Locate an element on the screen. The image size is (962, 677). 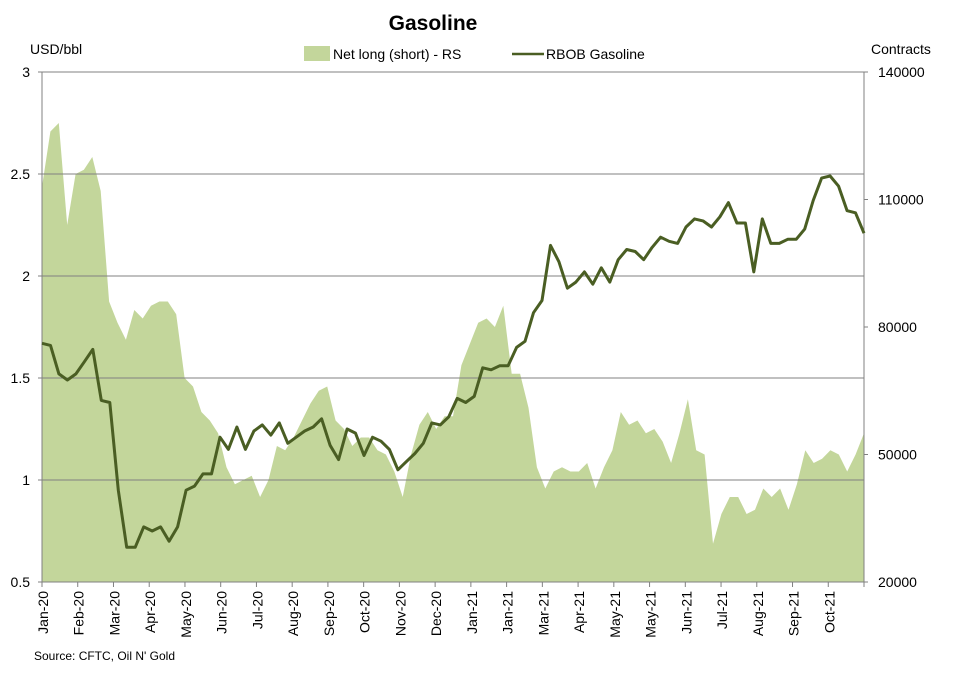
x-tick-label: Sep-21 is located at coordinates (794, 613).